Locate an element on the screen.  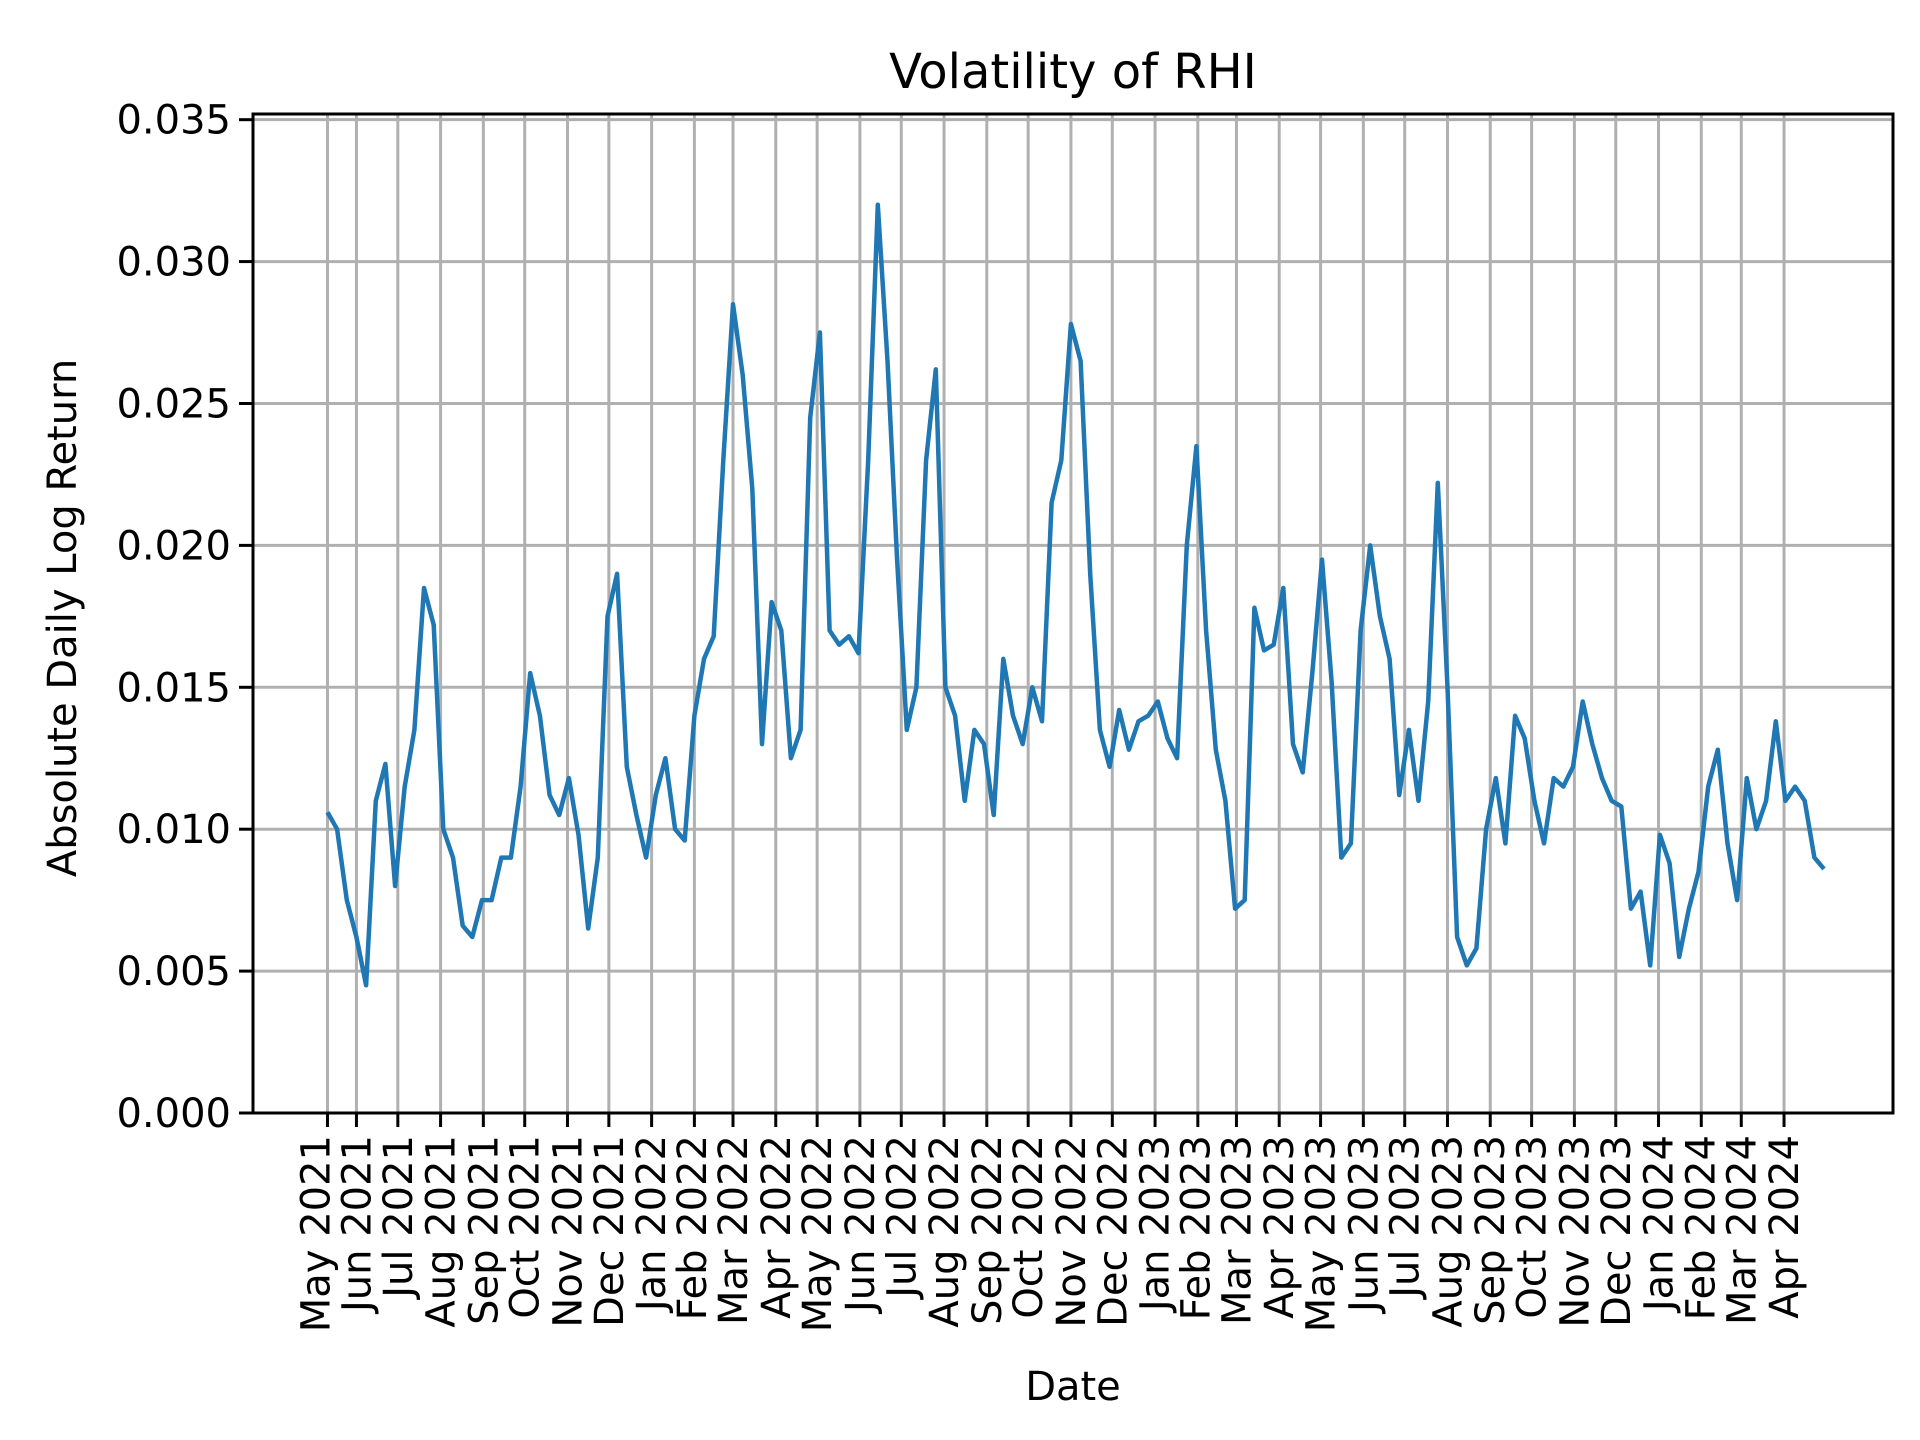
x-tick-label: Jul 2023 is located at coordinates (1406, 1218).